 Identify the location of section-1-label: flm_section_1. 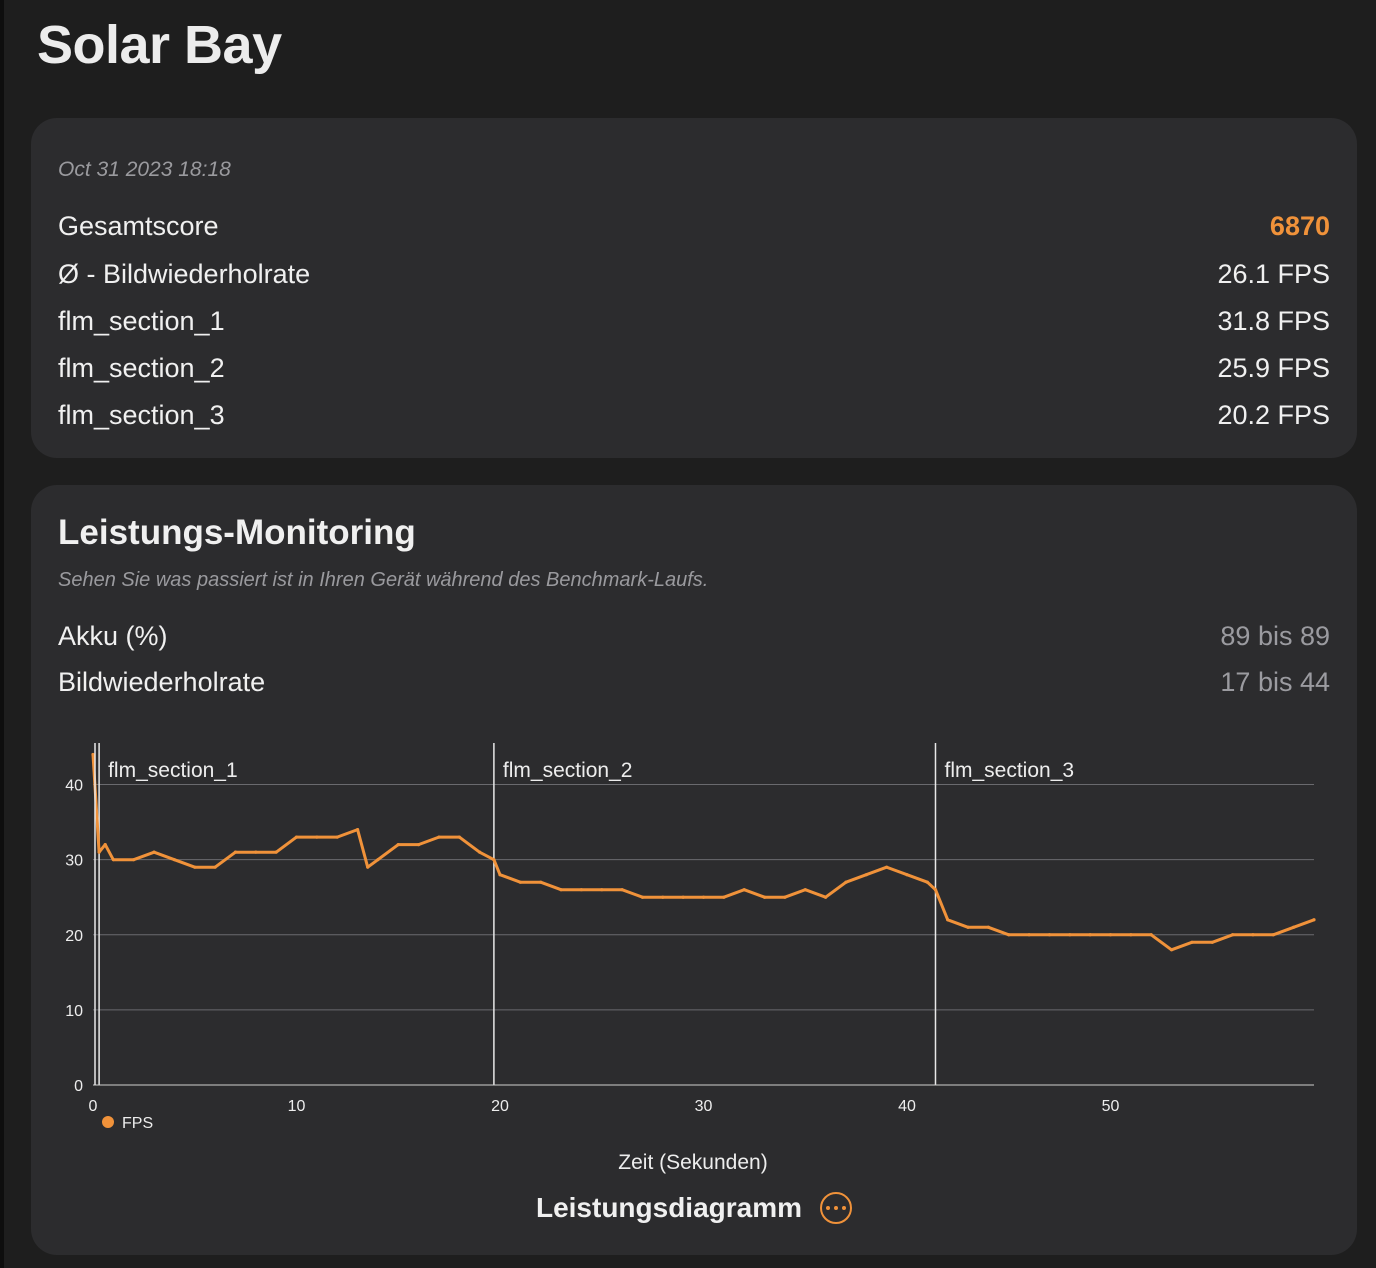
(141, 320).